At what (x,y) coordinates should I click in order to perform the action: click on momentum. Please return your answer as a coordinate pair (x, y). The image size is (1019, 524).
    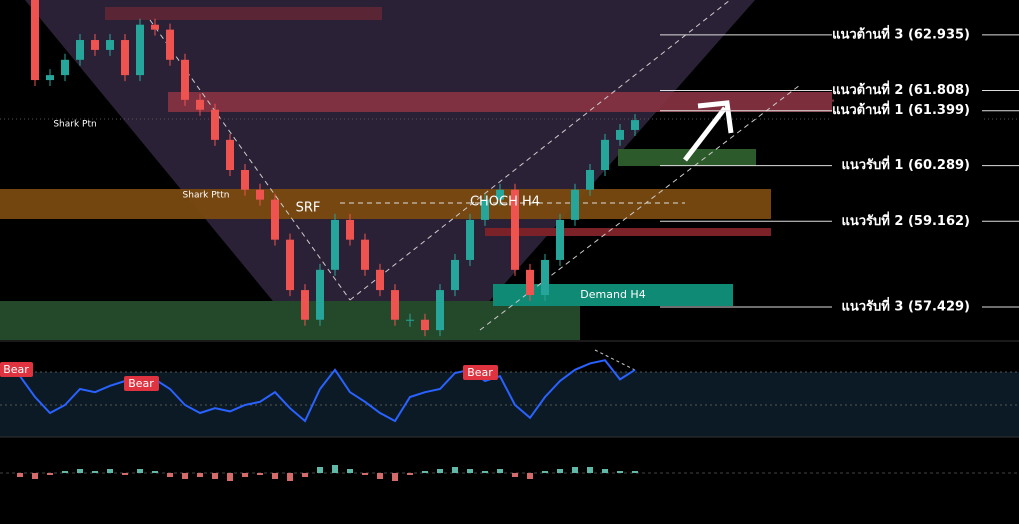
    Looking at the image, I should click on (327, 473).